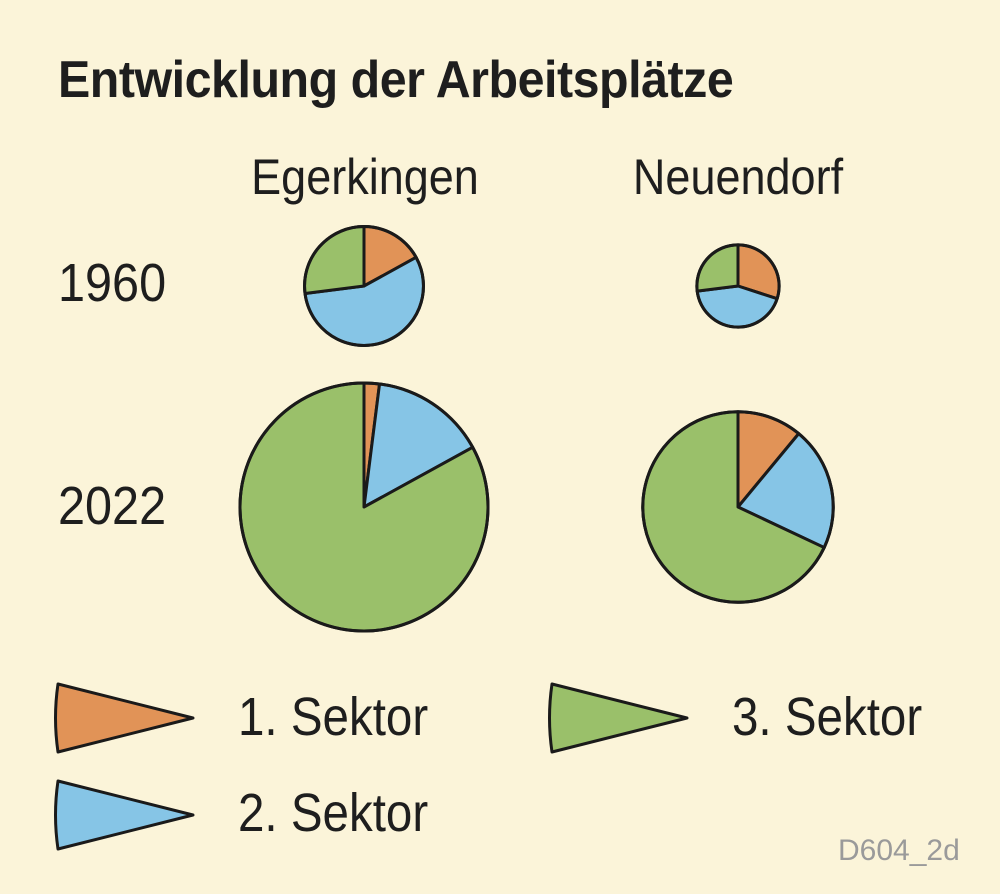 This screenshot has height=894, width=1000. I want to click on row-label-2022: 2022, so click(112, 506).